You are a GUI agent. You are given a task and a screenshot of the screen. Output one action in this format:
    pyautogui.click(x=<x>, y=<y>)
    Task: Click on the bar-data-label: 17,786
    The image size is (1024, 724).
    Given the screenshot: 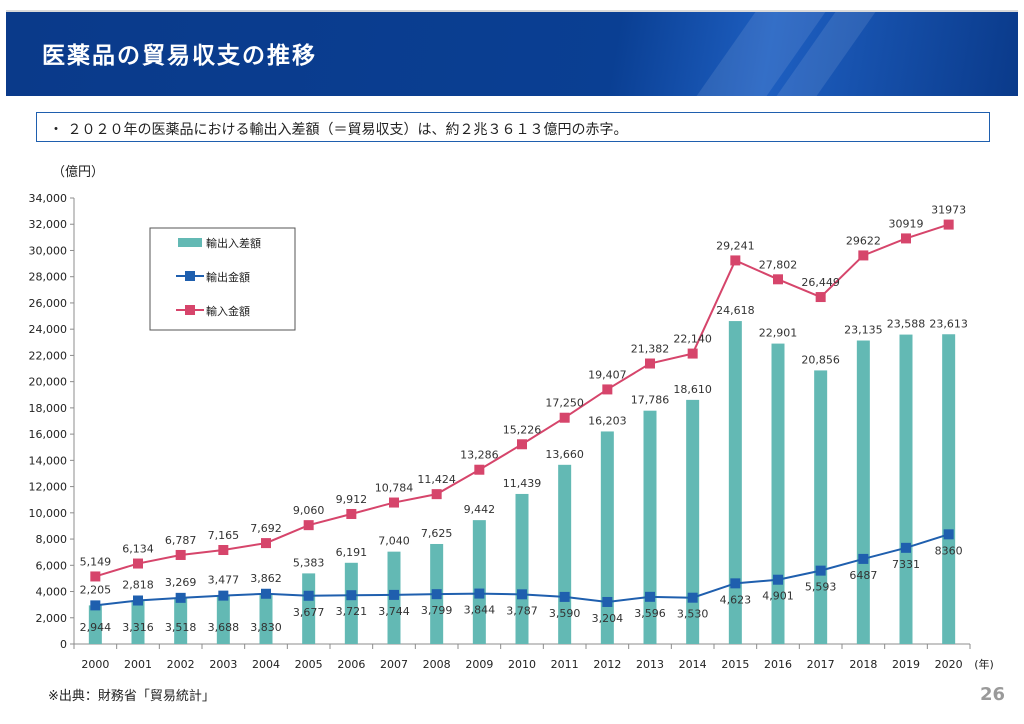 What is the action you would take?
    pyautogui.click(x=650, y=400)
    